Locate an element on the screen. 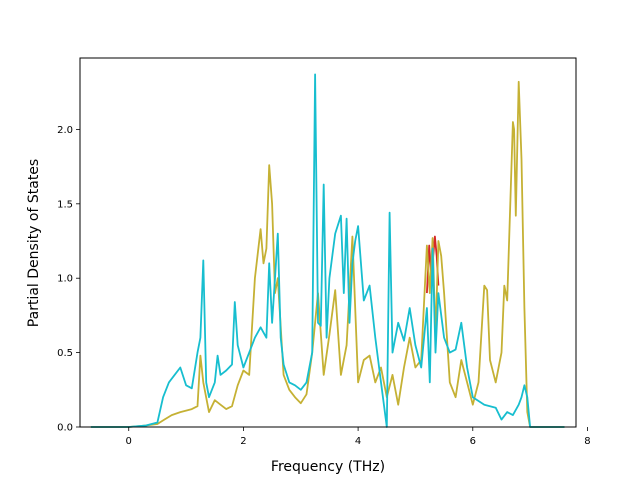 The width and height of the screenshot is (640, 480). x-axis-label: Frequency (THz) is located at coordinates (328, 467).